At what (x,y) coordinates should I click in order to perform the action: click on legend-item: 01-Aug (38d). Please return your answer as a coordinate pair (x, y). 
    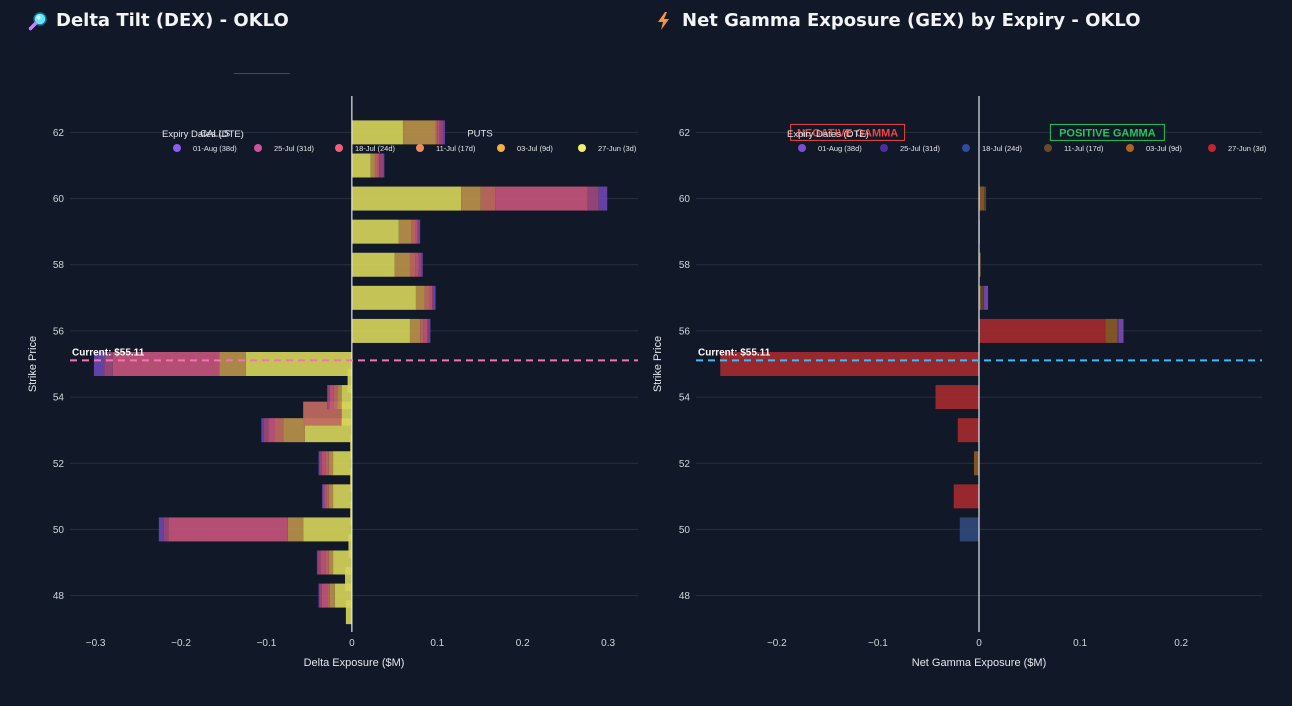
    Looking at the image, I should click on (840, 148).